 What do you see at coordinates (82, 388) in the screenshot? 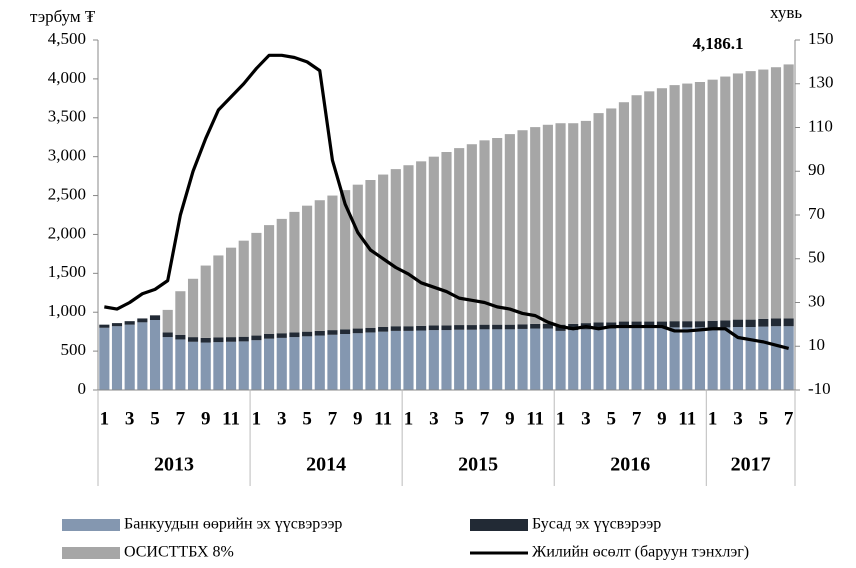
I see `y-tick-label: 0` at bounding box center [82, 388].